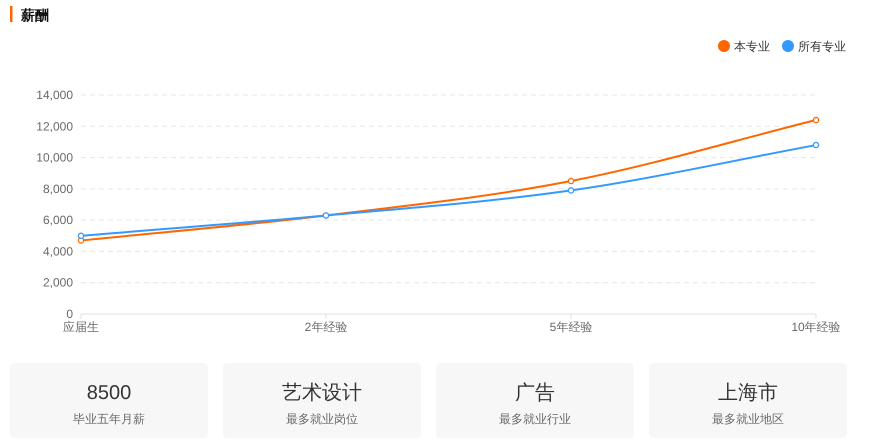 This screenshot has height=441, width=893. I want to click on y-tick-label: 2,000, so click(58, 283).